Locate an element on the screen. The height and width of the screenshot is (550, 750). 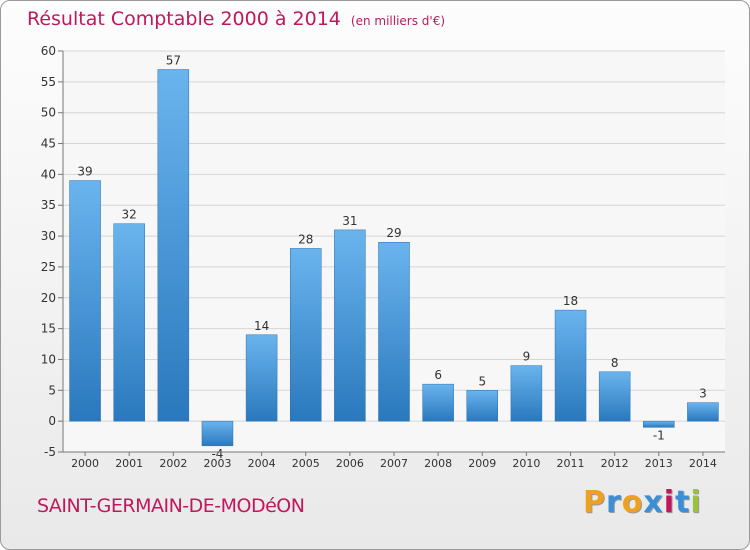
bar-2010 is located at coordinates (526, 393).